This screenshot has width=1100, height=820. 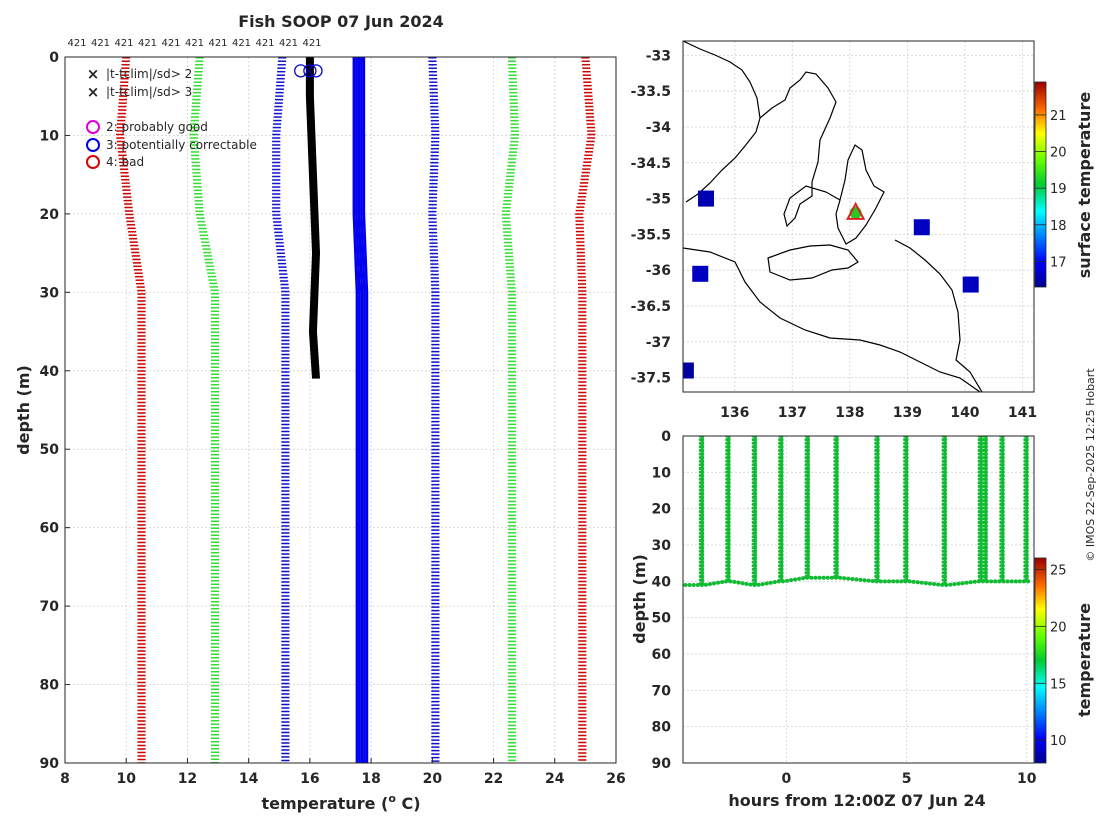 I want to click on profile-x-tick-label: 12, so click(x=187, y=779).